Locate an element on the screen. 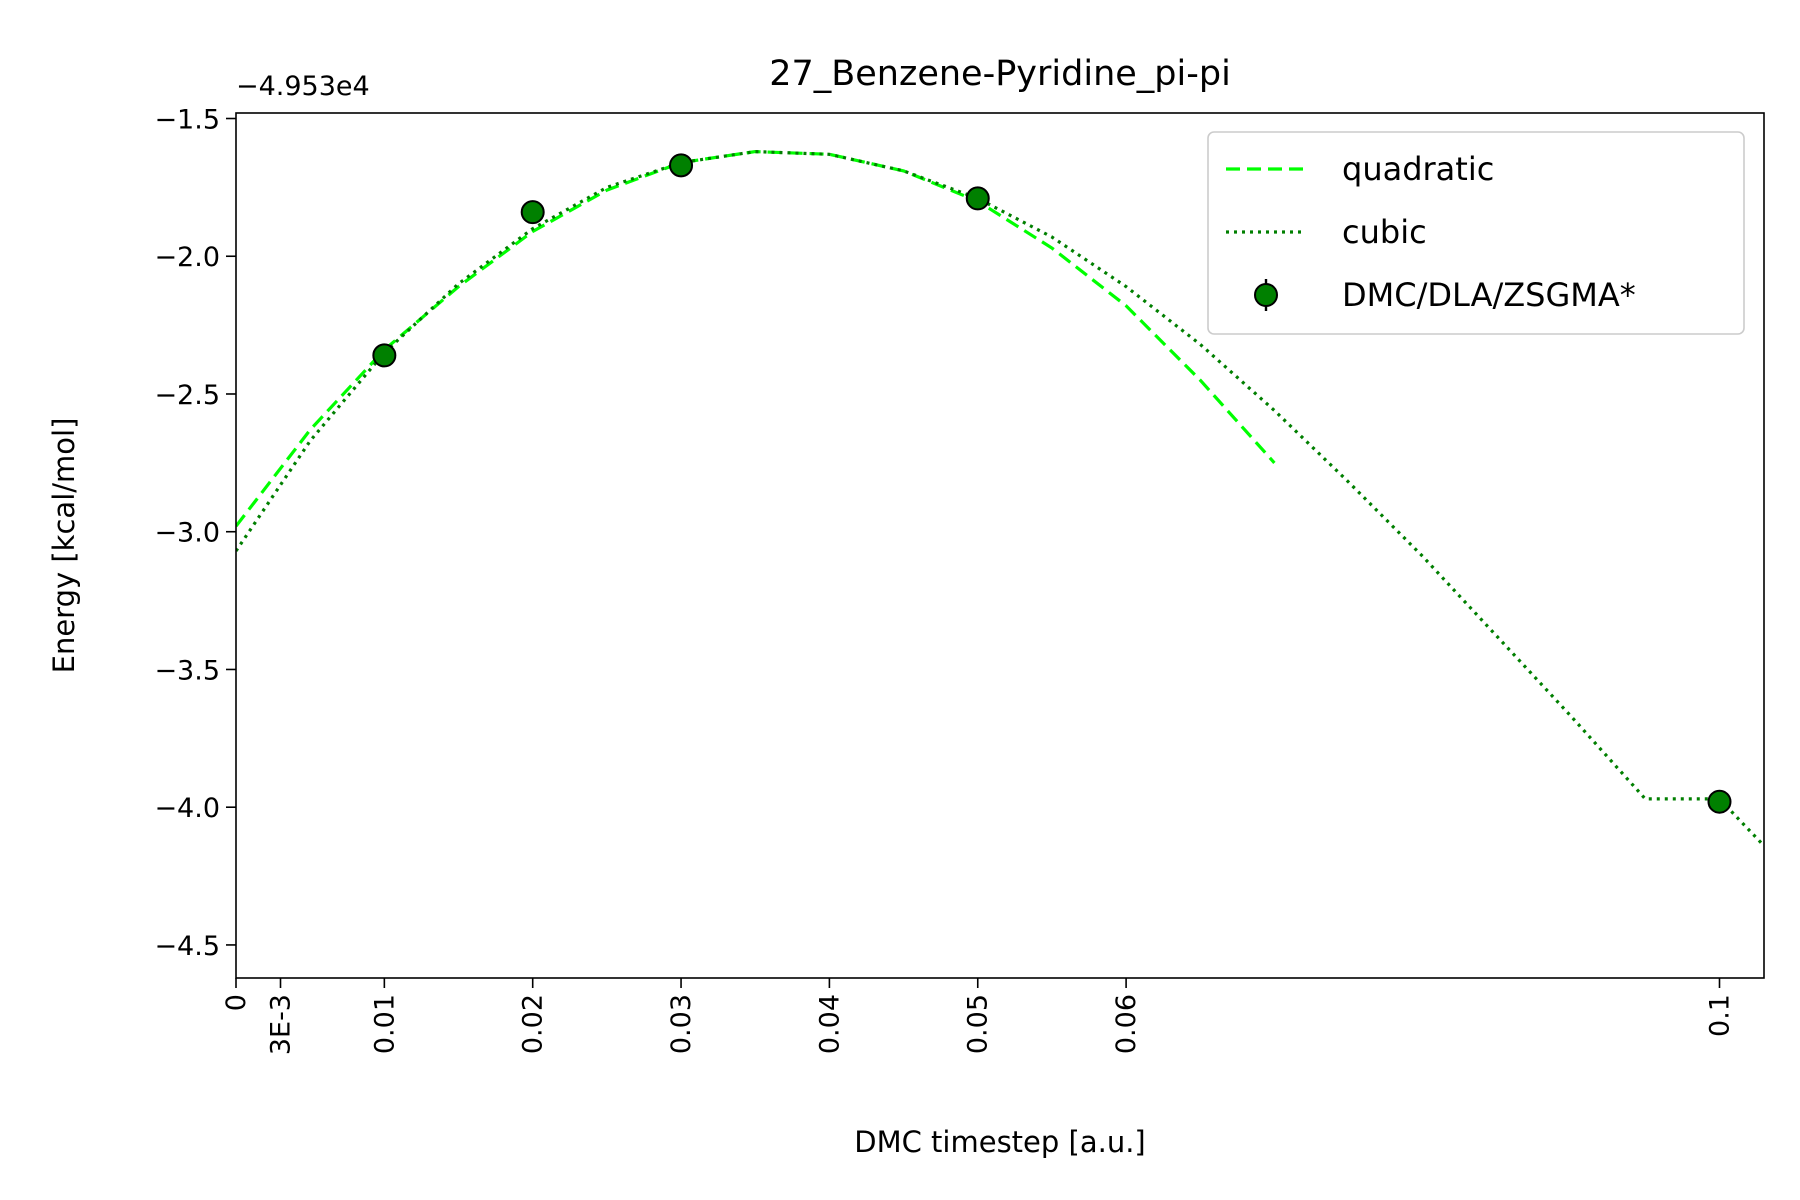 Image resolution: width=1800 pixels, height=1200 pixels. legend: quadratic cubic DMC/DLA/ZSGMA* is located at coordinates (1476, 233).